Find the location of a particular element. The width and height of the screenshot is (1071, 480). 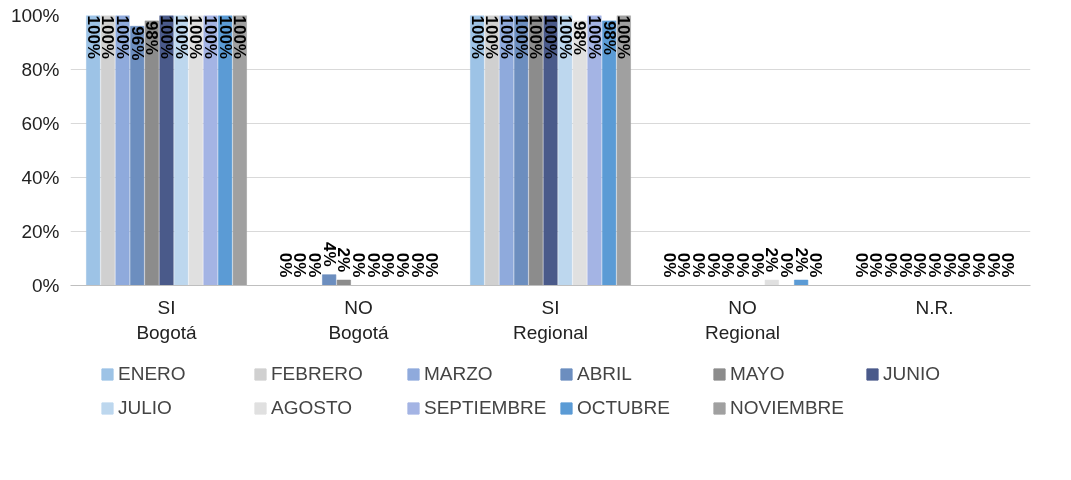

legend-label: NOVIEMBRE is located at coordinates (788, 408).